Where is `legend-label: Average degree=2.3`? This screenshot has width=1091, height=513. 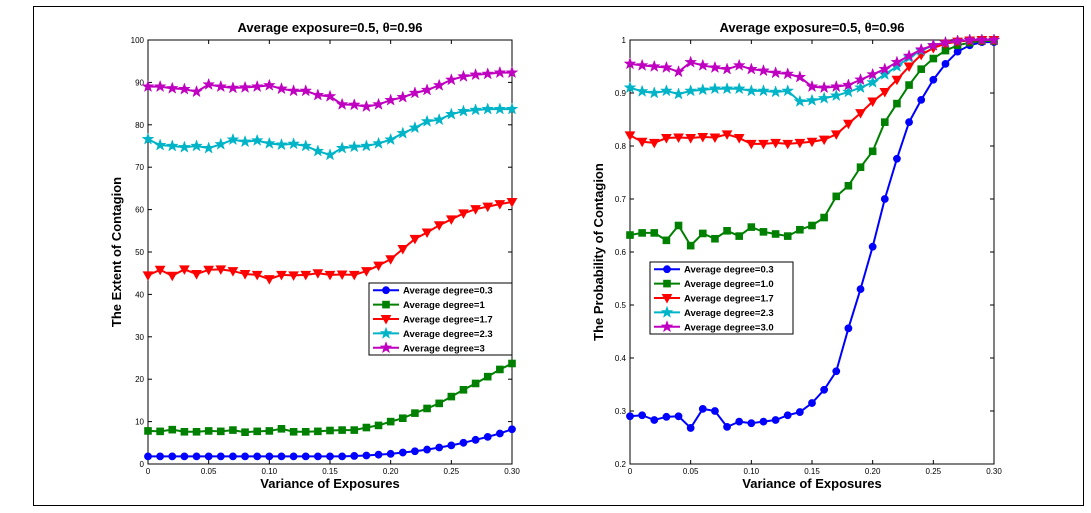
legend-label: Average degree=2.3 is located at coordinates (729, 313).